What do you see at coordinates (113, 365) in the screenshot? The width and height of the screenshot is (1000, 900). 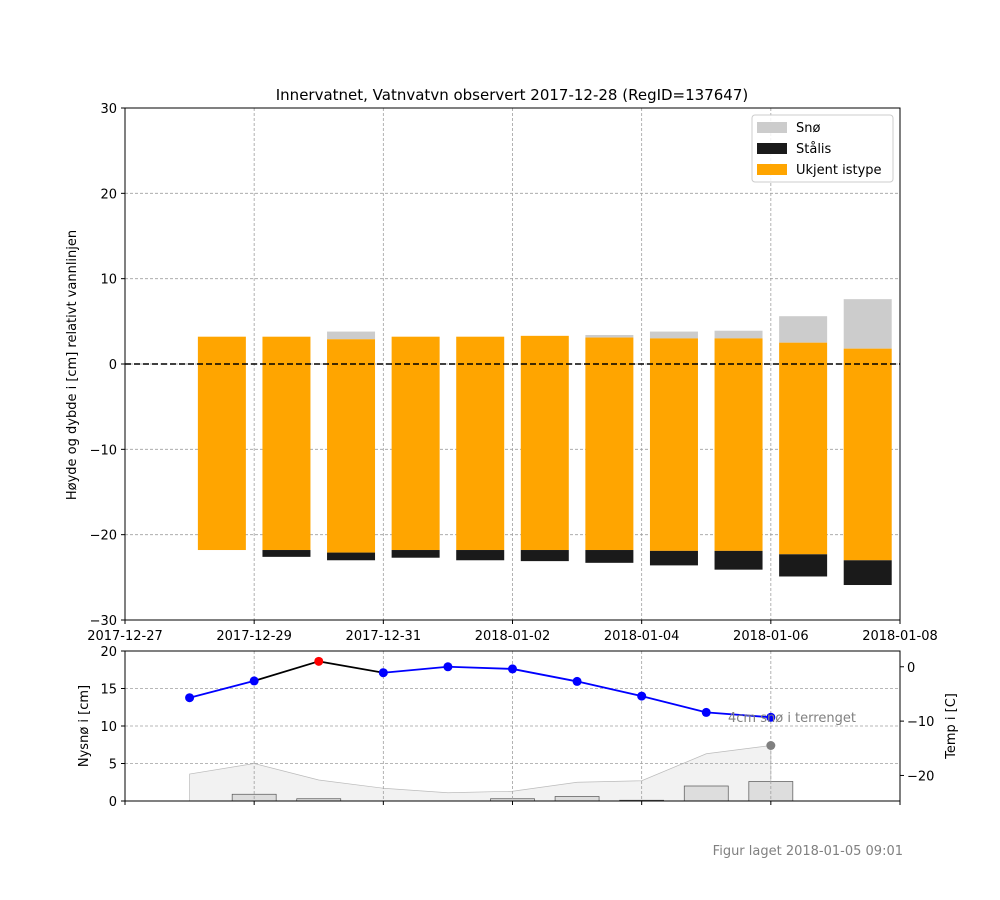 I see `main-y-tick-label: 0` at bounding box center [113, 365].